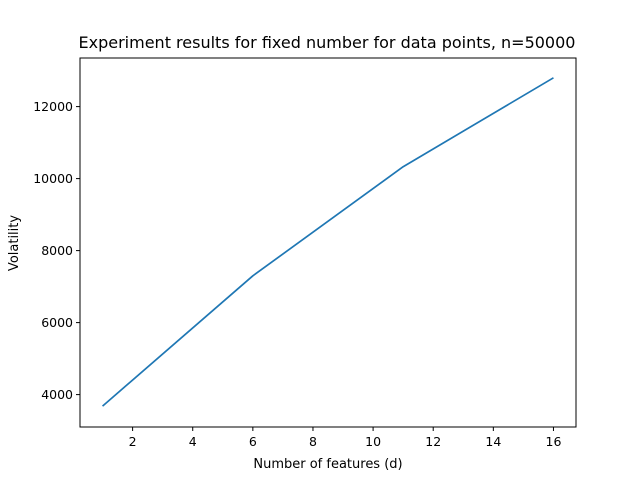  Describe the element at coordinates (53, 178) in the screenshot. I see `y-tick-label: 10000` at that location.